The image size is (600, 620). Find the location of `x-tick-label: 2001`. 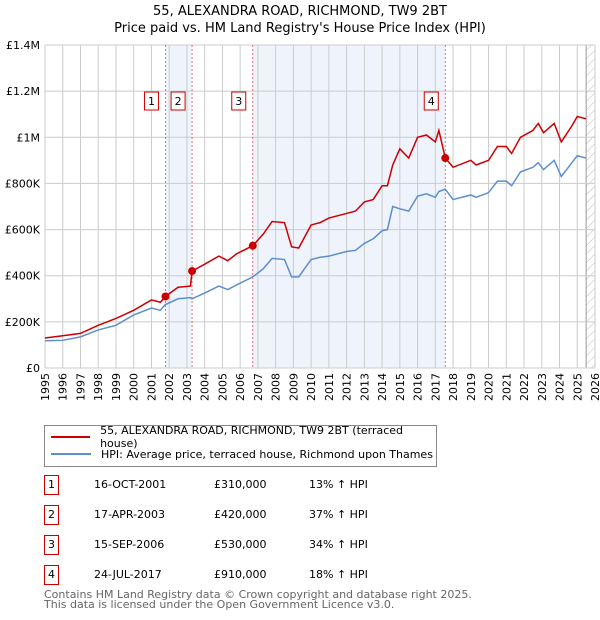

x-tick-label: 2001 is located at coordinates (151, 387).